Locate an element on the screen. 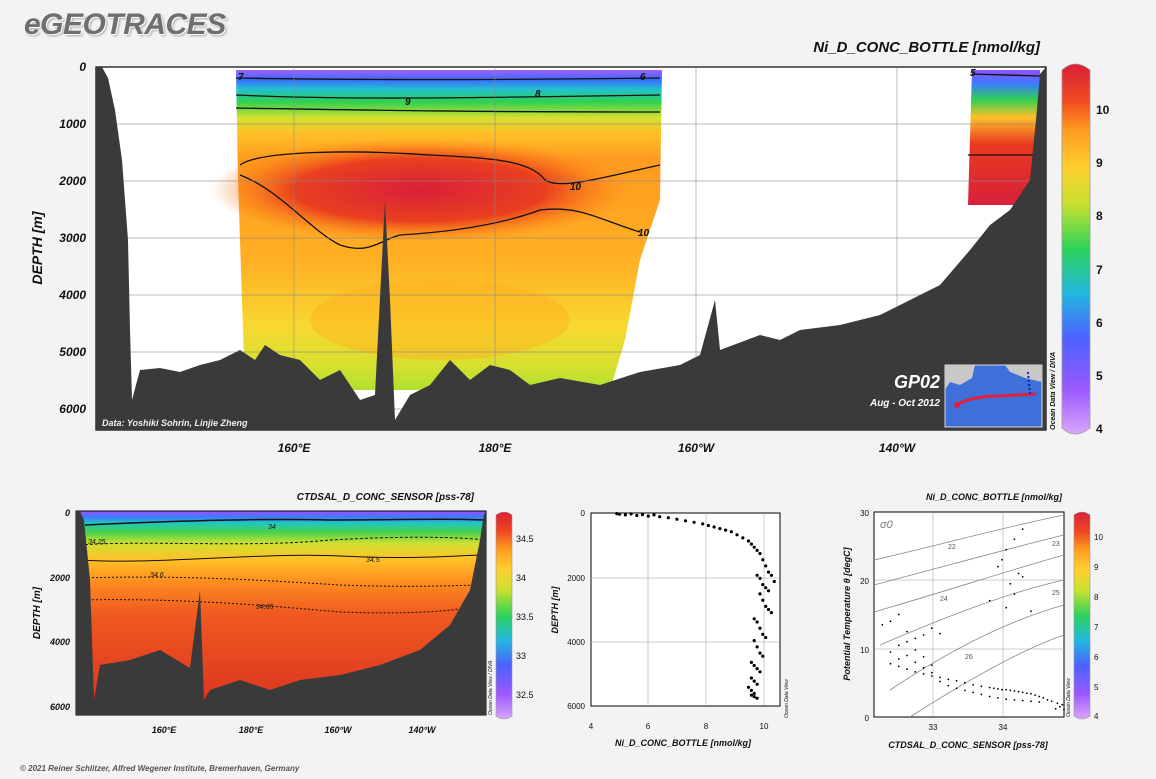  colorbar-tick: 33.5 is located at coordinates (525, 617).